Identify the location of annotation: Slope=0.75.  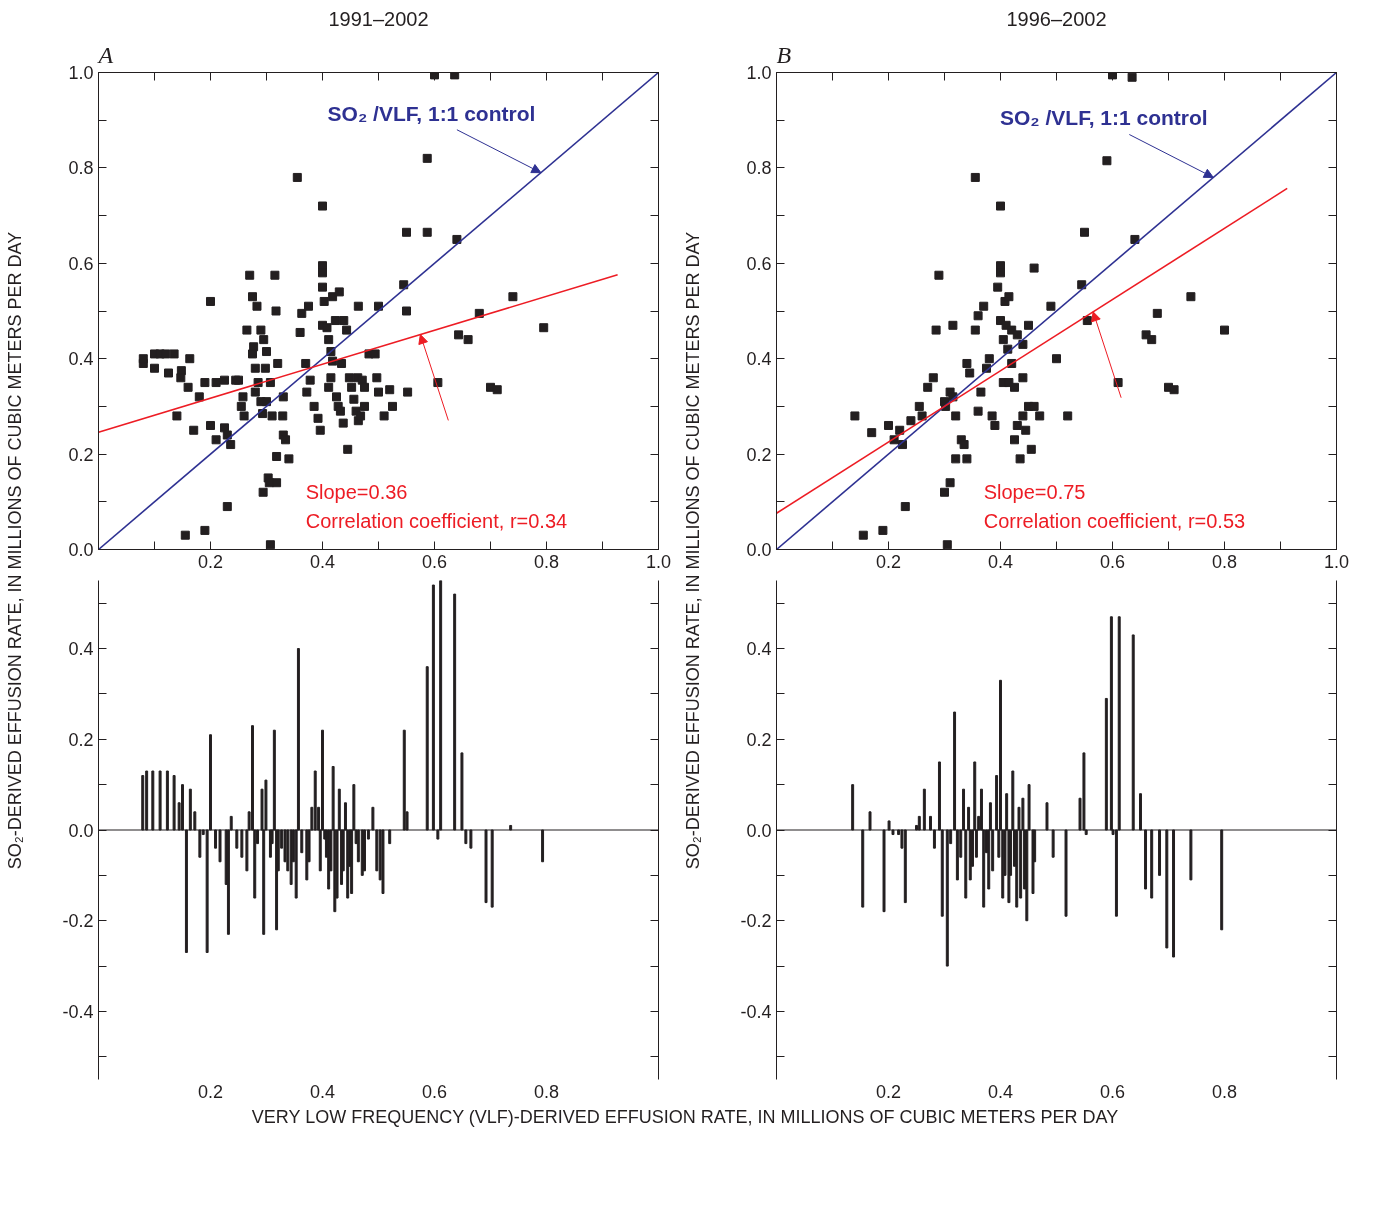
(1034, 492).